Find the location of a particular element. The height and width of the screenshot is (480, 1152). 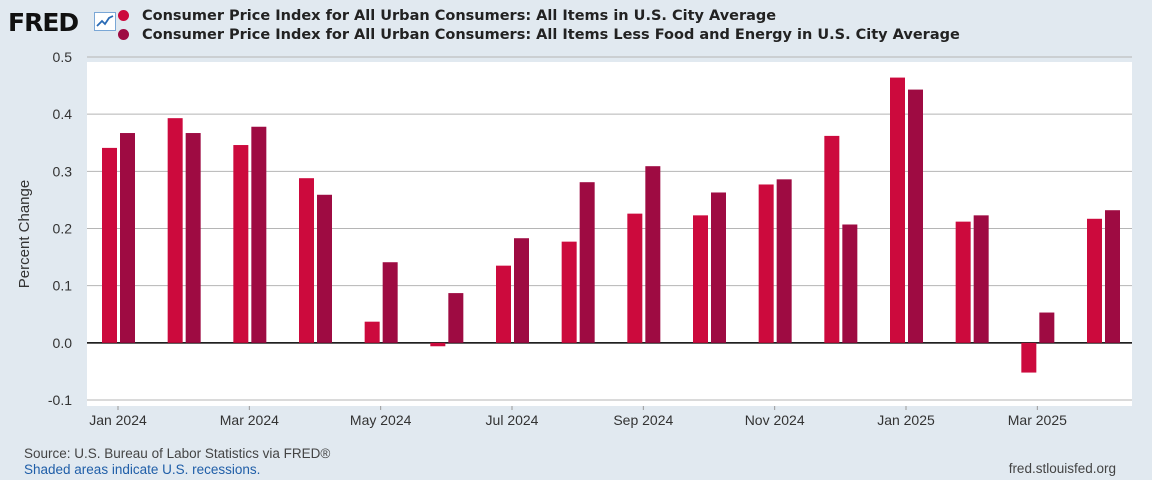

site-url: fred.stlouisfed.org is located at coordinates (1062, 468).